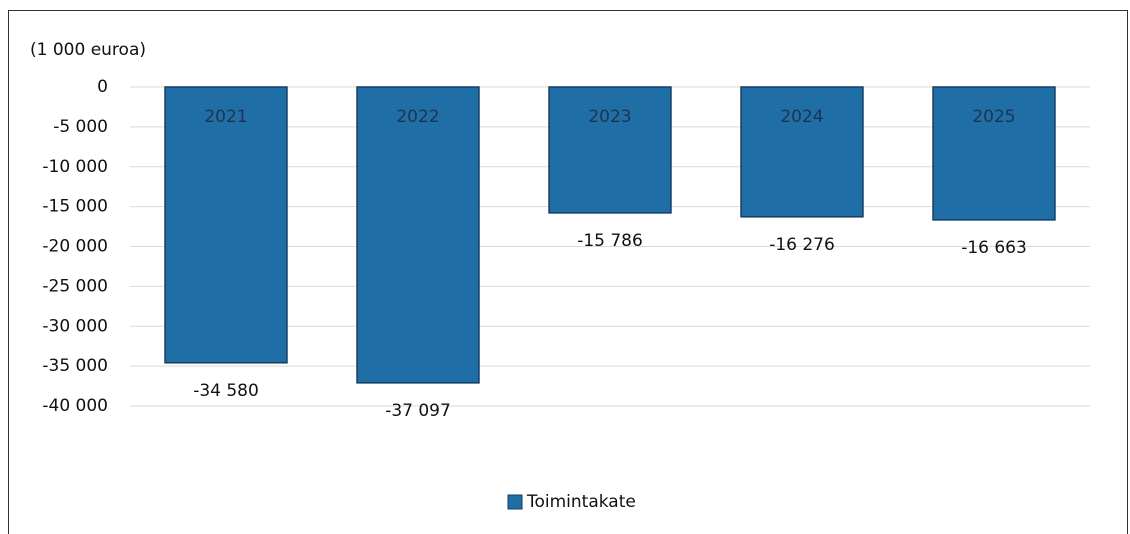 This screenshot has height=534, width=1130. Describe the element at coordinates (418, 411) in the screenshot. I see `value-label: -37 097` at that location.